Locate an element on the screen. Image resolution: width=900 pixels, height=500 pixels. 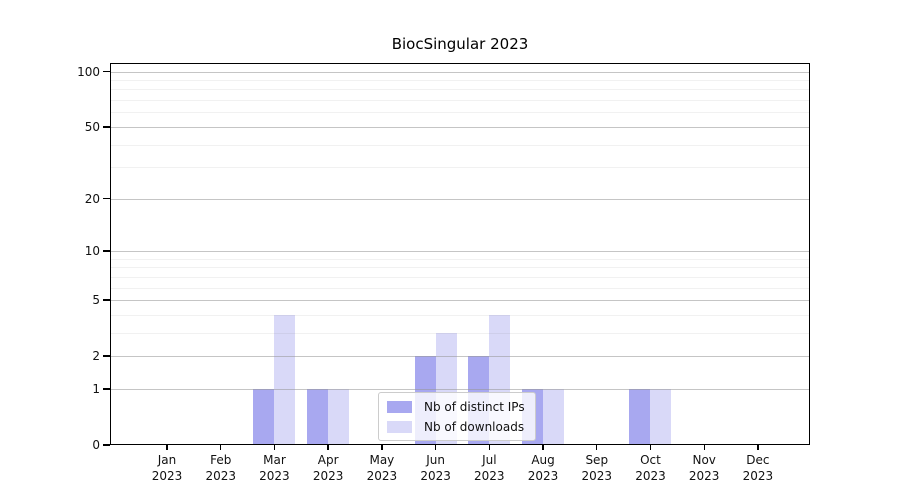
y-tick-label: 20 is located at coordinates (92, 198).